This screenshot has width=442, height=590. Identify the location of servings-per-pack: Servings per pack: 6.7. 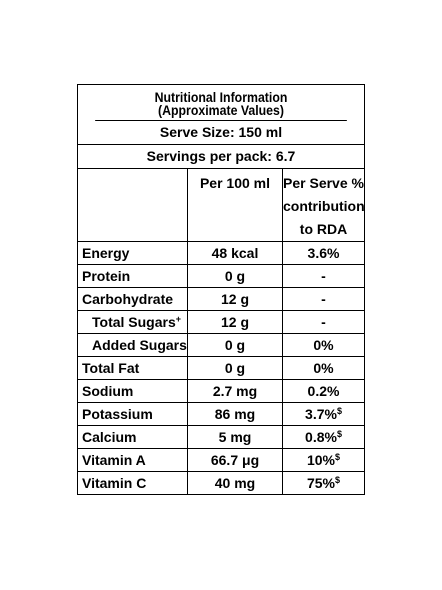
(221, 157).